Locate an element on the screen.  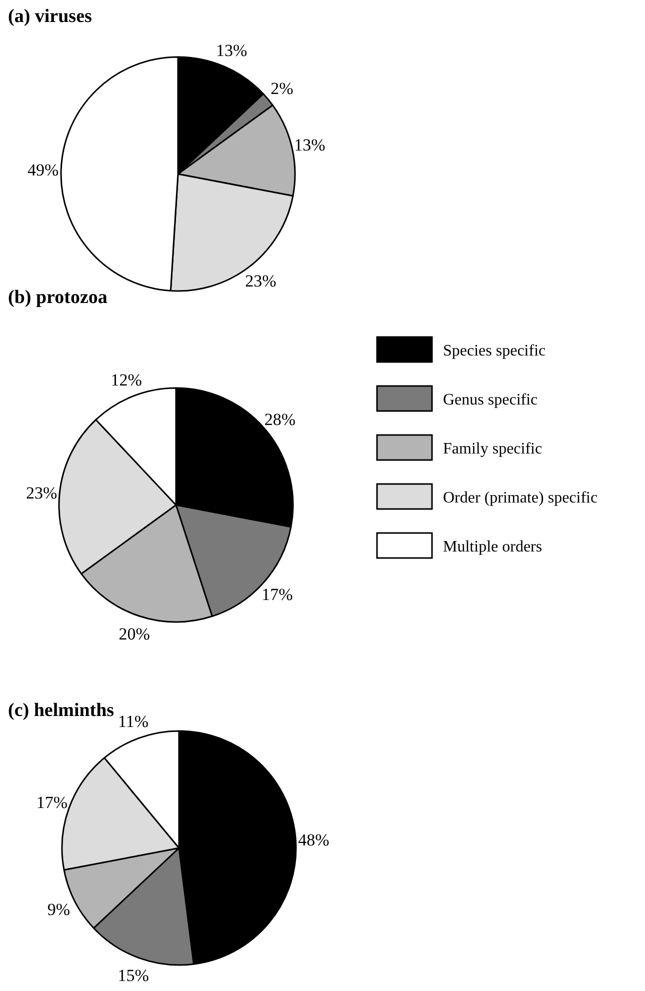
data-label: 11% is located at coordinates (133, 721).